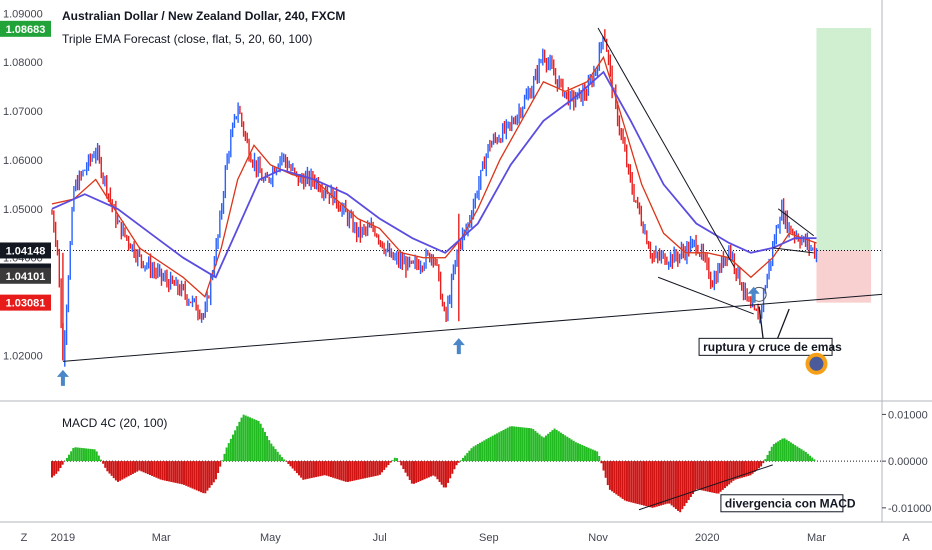 The image size is (932, 550). I want to click on tag-last: 1.04148, so click(26, 251).